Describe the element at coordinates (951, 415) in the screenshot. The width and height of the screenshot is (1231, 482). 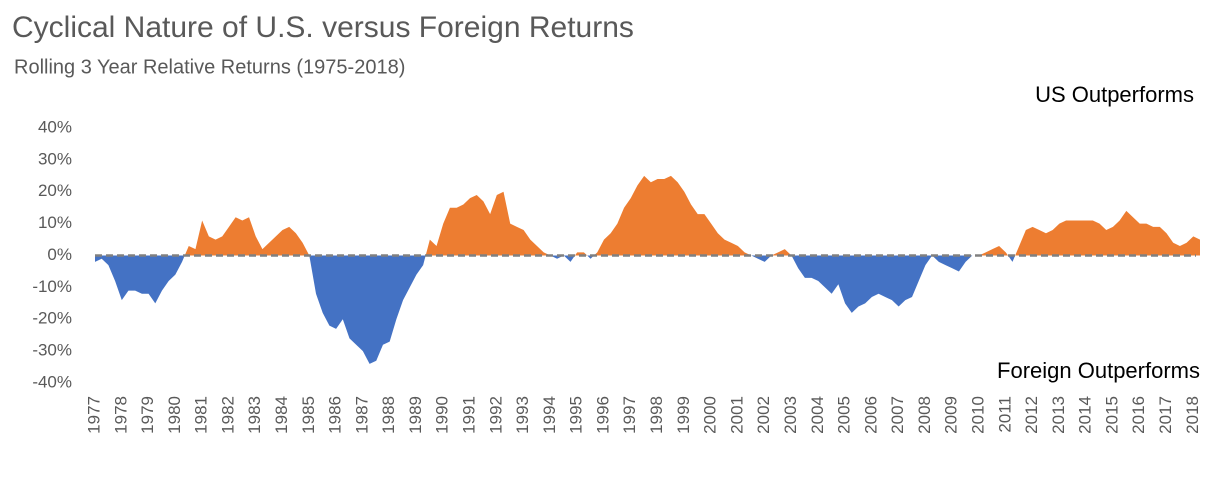
I see `x-tick-label: 2009` at that location.